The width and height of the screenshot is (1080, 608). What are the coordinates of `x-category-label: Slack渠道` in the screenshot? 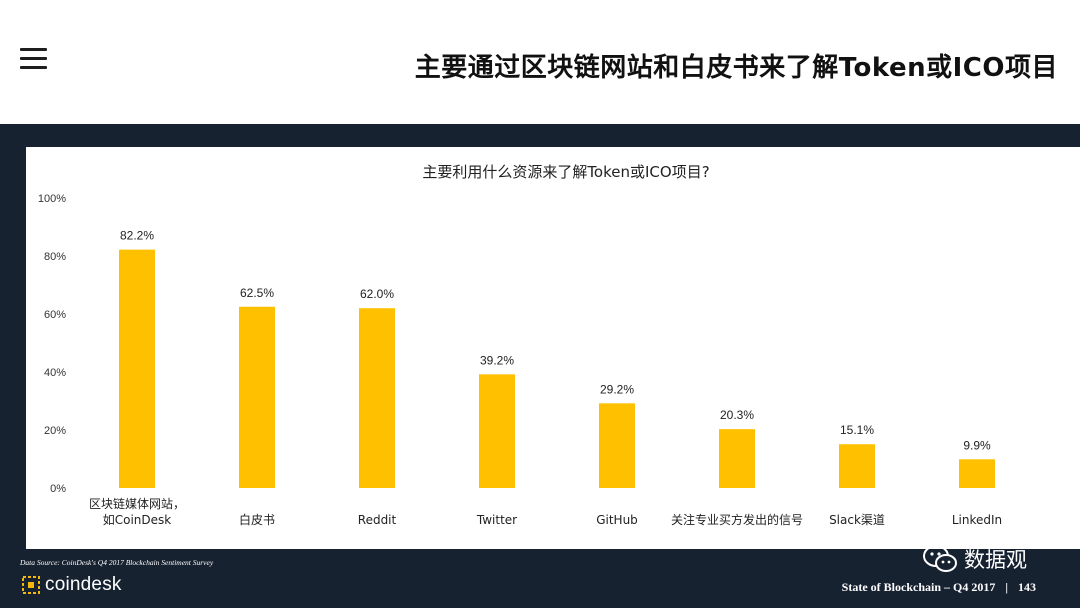 It's located at (857, 520).